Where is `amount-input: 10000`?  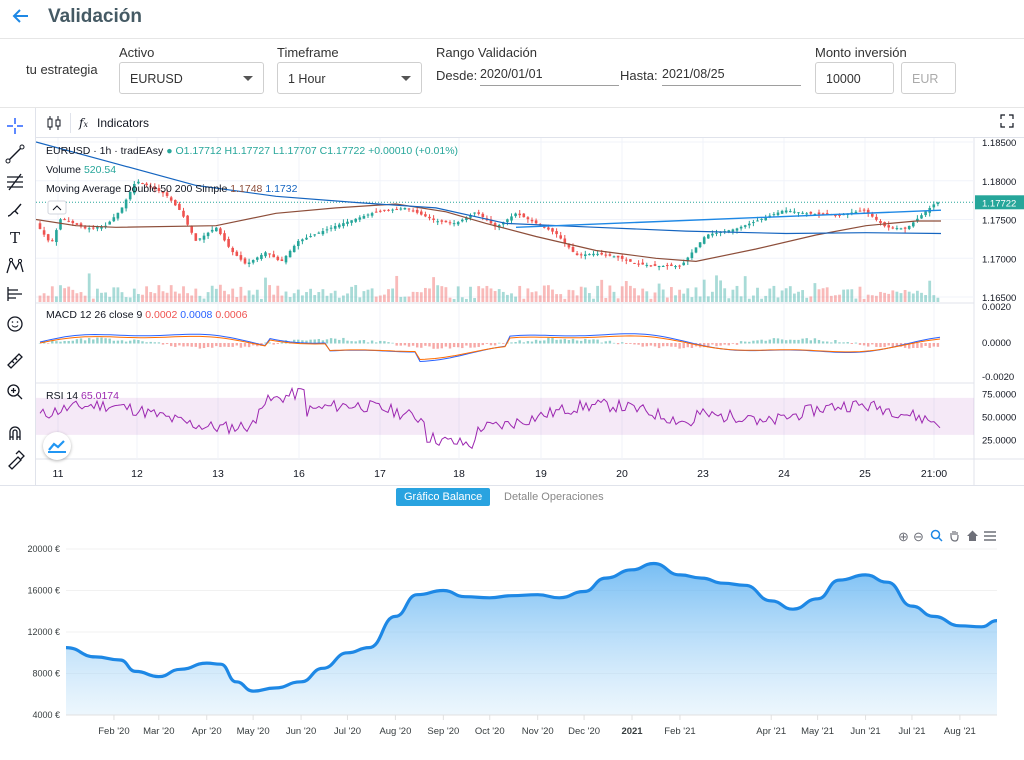
amount-input: 10000 is located at coordinates (854, 78).